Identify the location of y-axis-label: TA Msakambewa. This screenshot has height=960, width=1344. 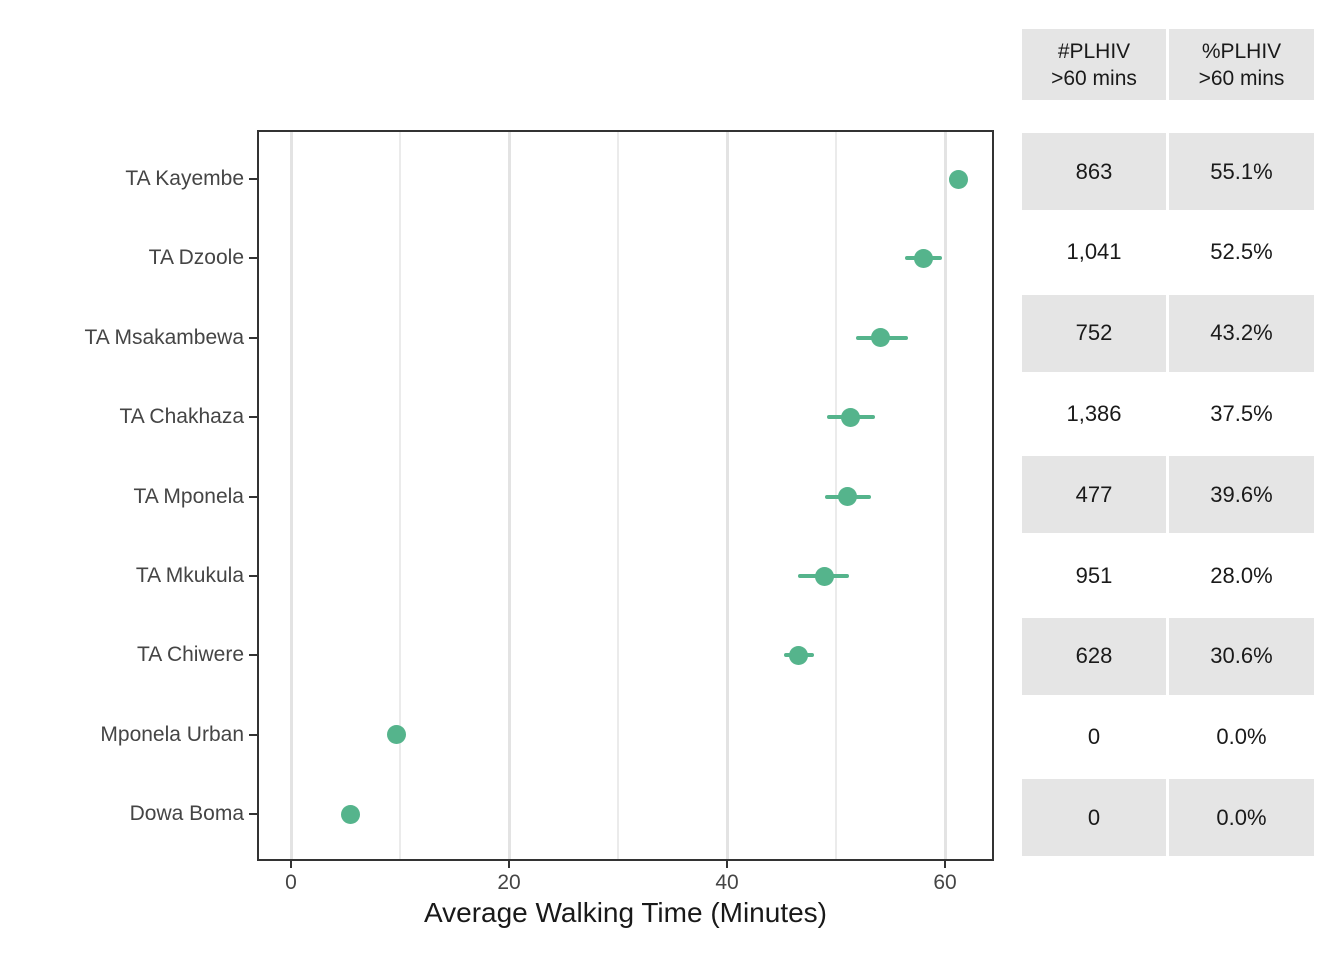
(164, 337).